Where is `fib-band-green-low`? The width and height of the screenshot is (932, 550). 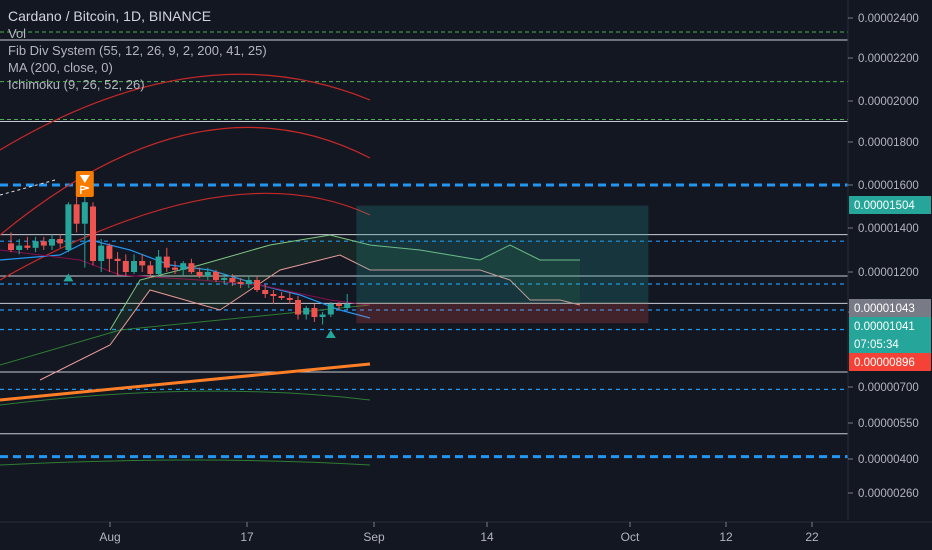 fib-band-green-low is located at coordinates (185, 398).